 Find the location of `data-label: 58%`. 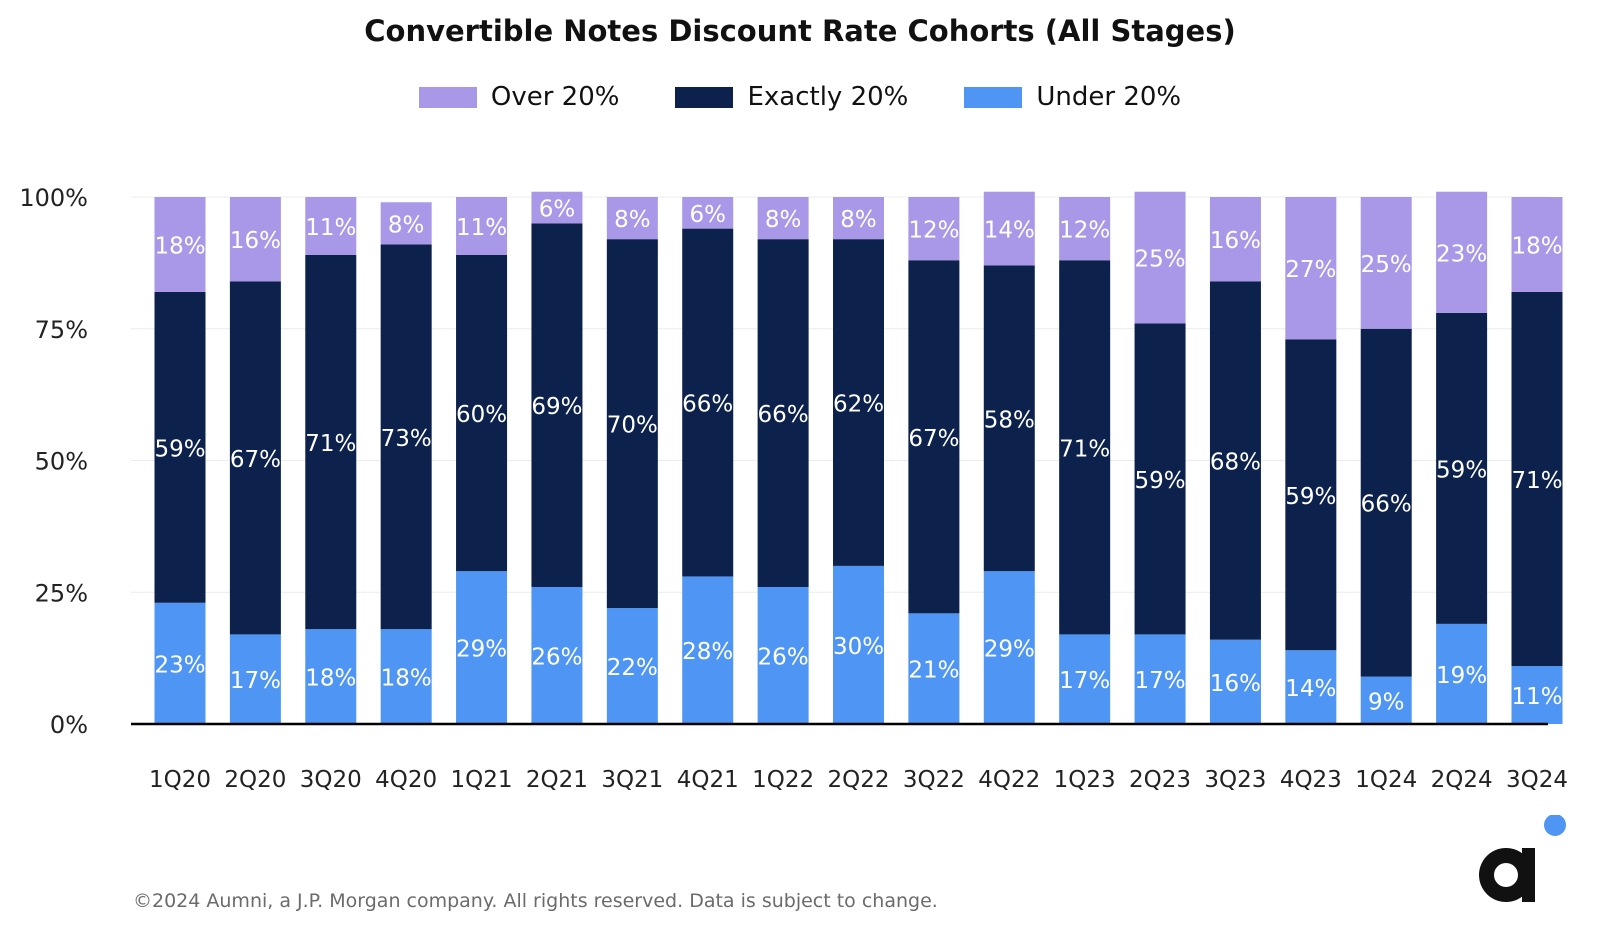

data-label: 58% is located at coordinates (1009, 420).